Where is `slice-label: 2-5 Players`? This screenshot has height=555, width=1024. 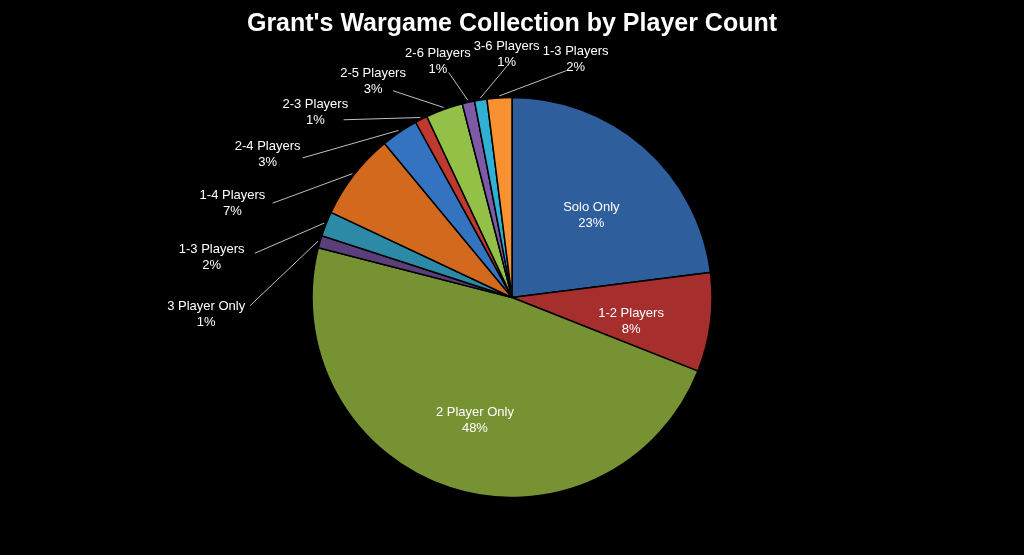 slice-label: 2-5 Players is located at coordinates (373, 72).